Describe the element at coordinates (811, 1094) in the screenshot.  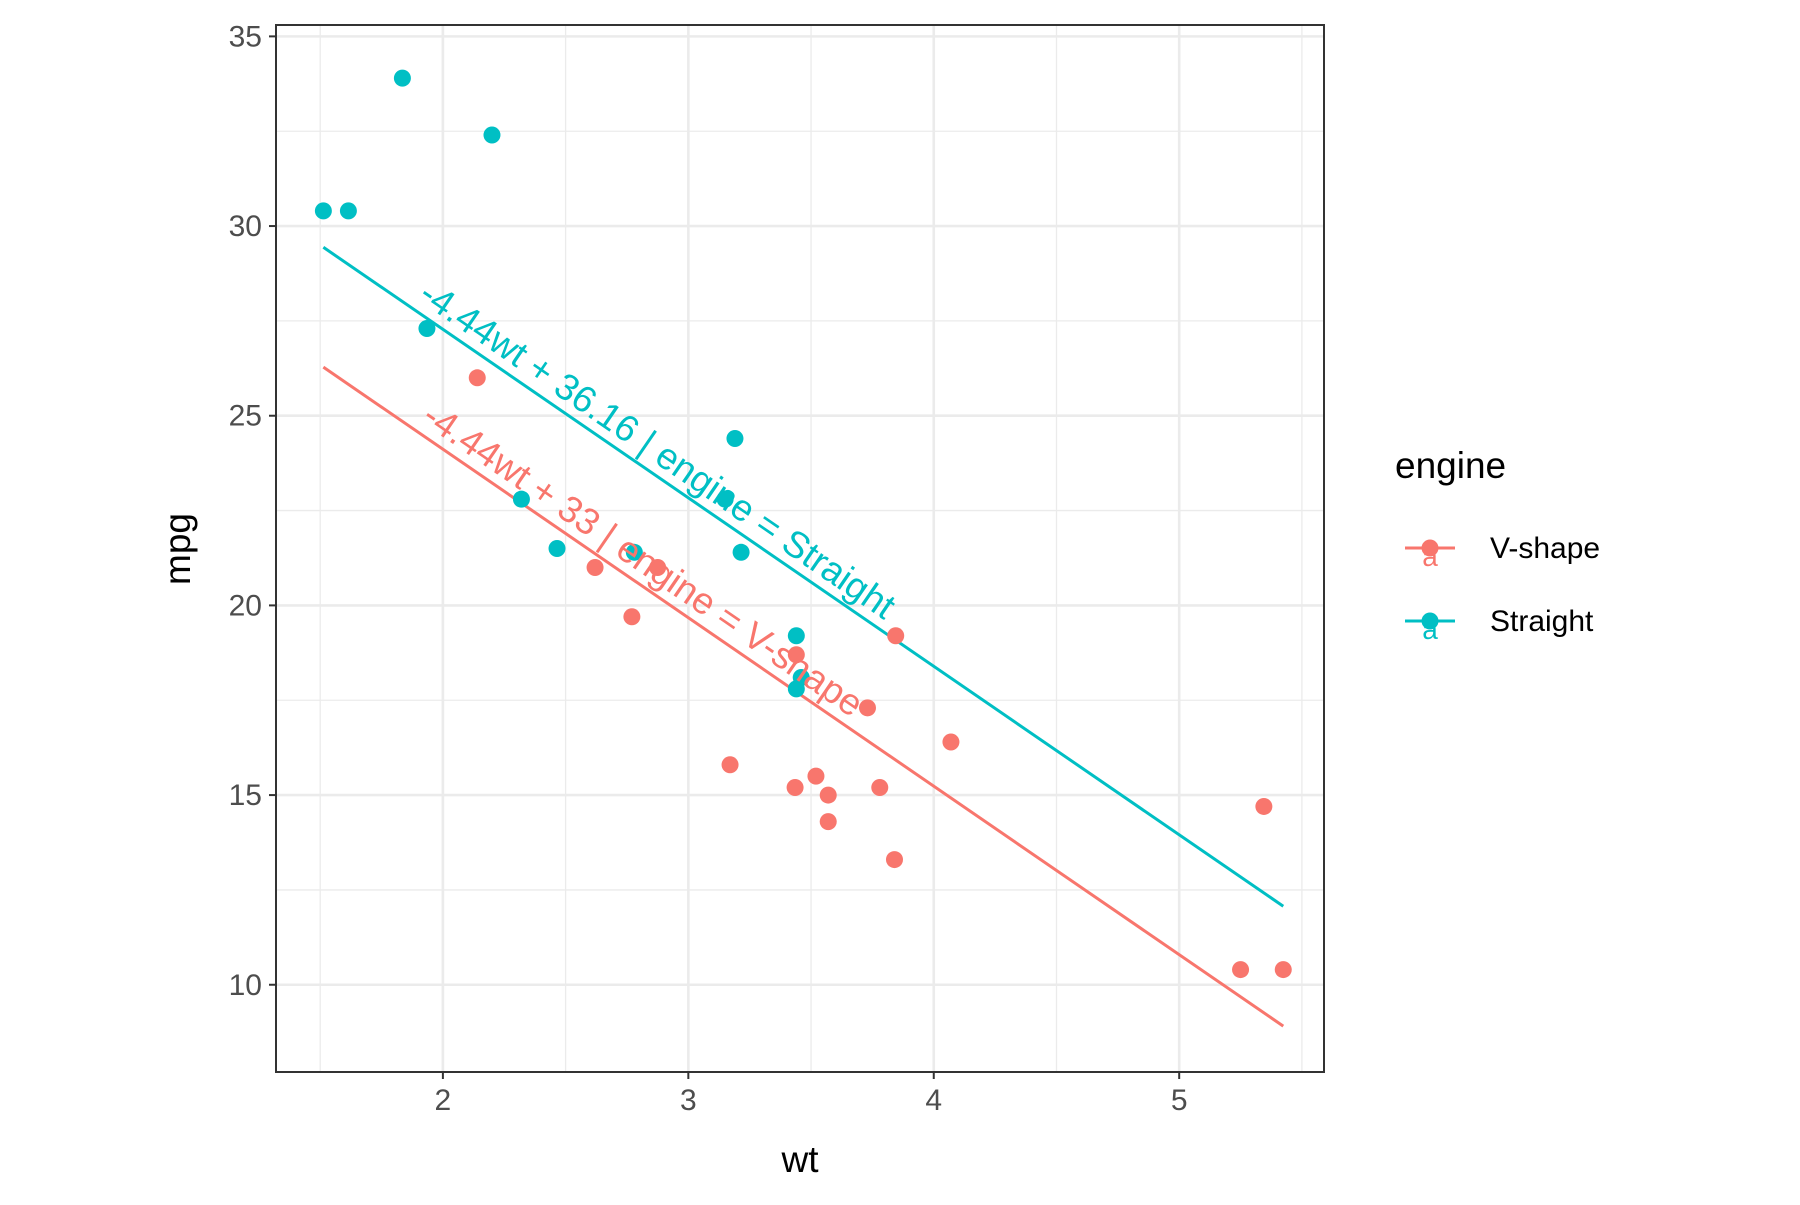
I see `x-axis: 2 3 4 5` at that location.